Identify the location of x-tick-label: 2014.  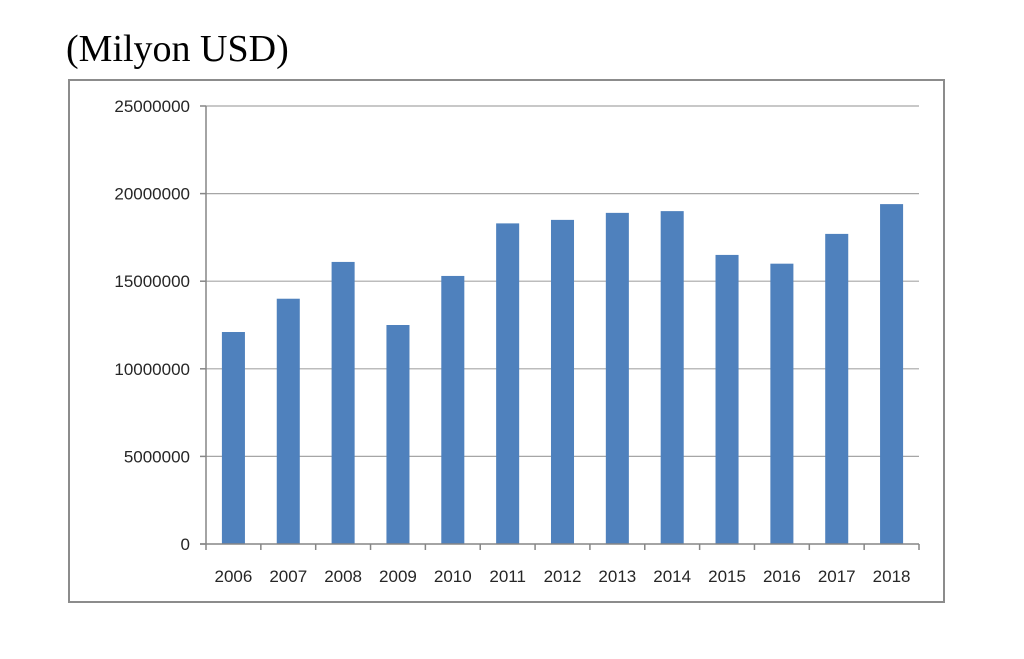
(672, 576).